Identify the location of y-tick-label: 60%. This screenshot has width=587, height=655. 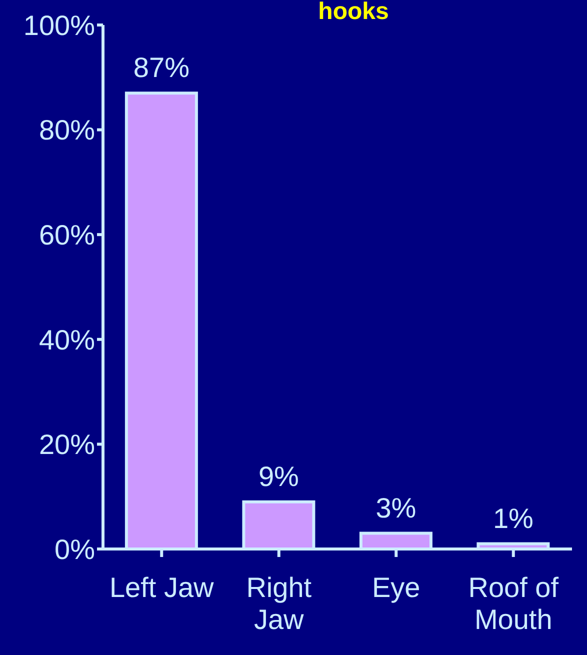
(66, 235).